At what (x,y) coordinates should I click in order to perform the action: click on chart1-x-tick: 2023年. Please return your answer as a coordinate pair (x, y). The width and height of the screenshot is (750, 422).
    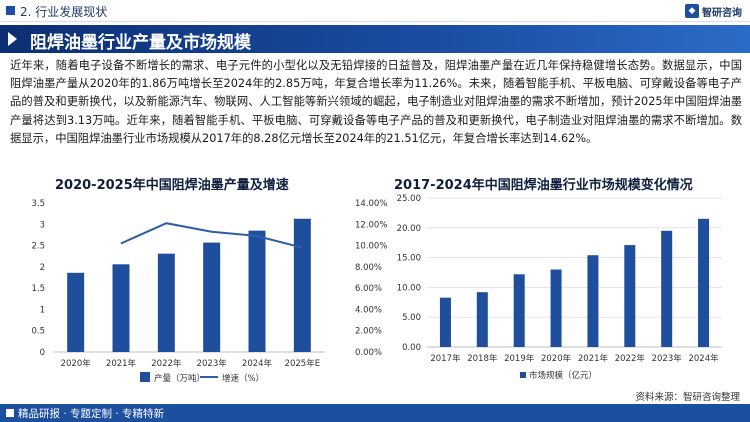
    Looking at the image, I should click on (212, 363).